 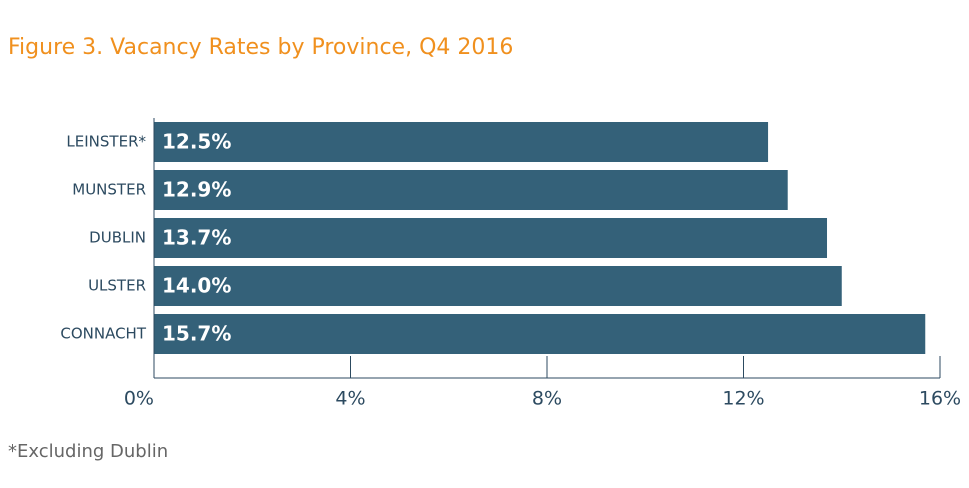 What do you see at coordinates (117, 286) in the screenshot?
I see `category-label: ULSTER` at bounding box center [117, 286].